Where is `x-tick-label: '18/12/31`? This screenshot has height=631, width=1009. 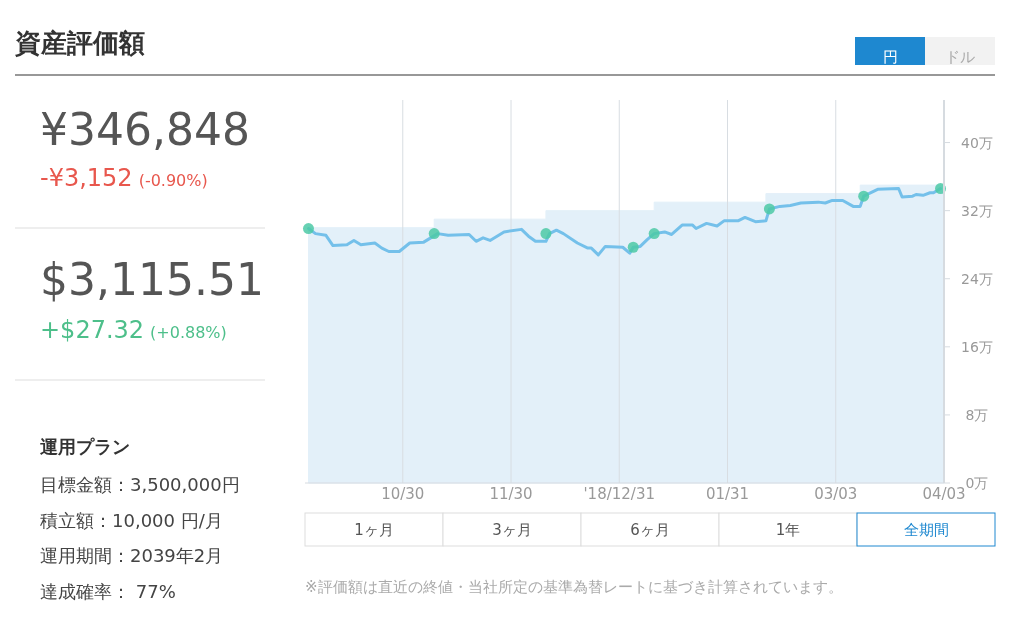 x-tick-label: '18/12/31 is located at coordinates (619, 494).